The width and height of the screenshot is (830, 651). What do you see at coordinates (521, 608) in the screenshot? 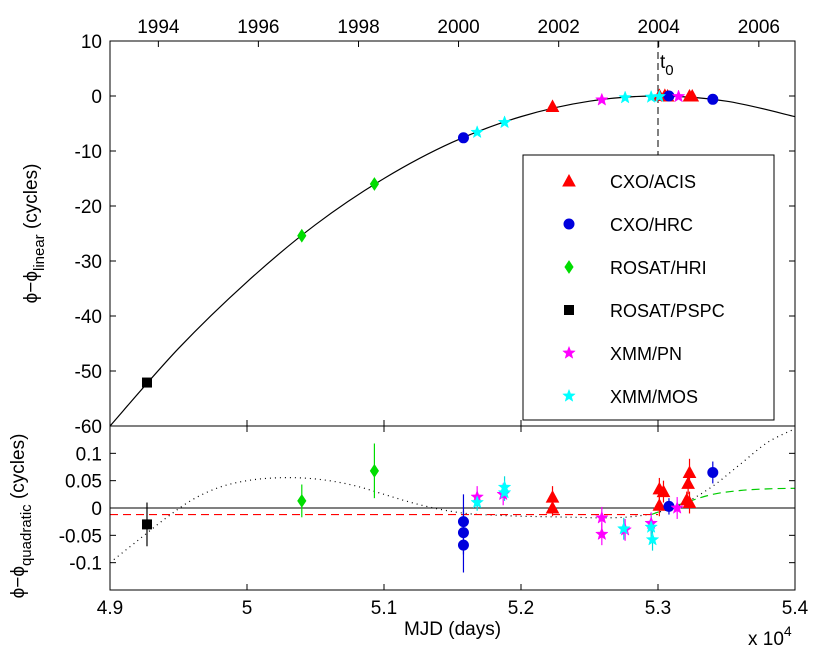
I see `x-tick-label: 5.2` at bounding box center [521, 608].